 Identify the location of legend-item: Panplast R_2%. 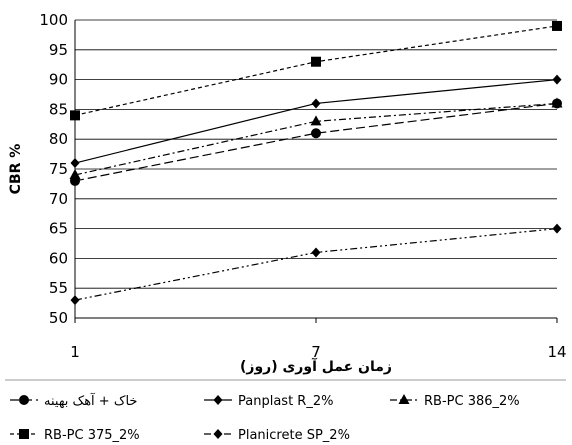
(268, 401).